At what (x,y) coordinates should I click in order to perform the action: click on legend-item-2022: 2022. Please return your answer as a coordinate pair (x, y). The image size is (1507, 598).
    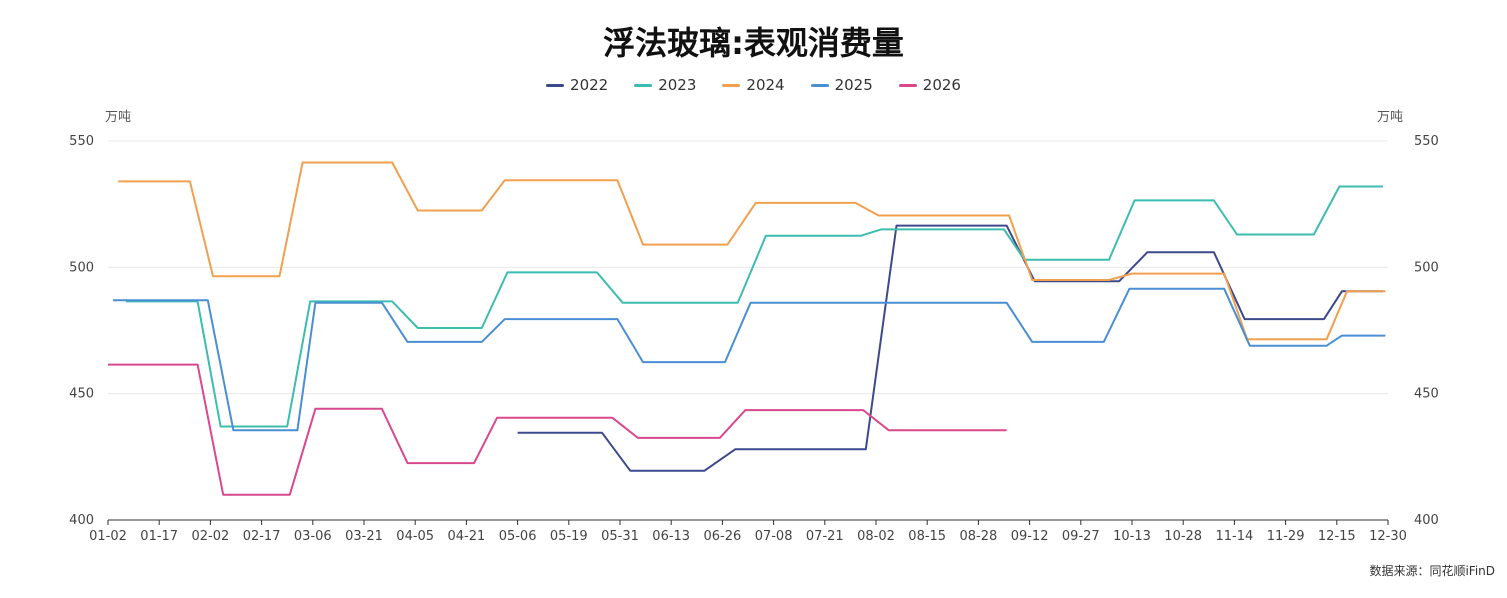
    Looking at the image, I should click on (577, 85).